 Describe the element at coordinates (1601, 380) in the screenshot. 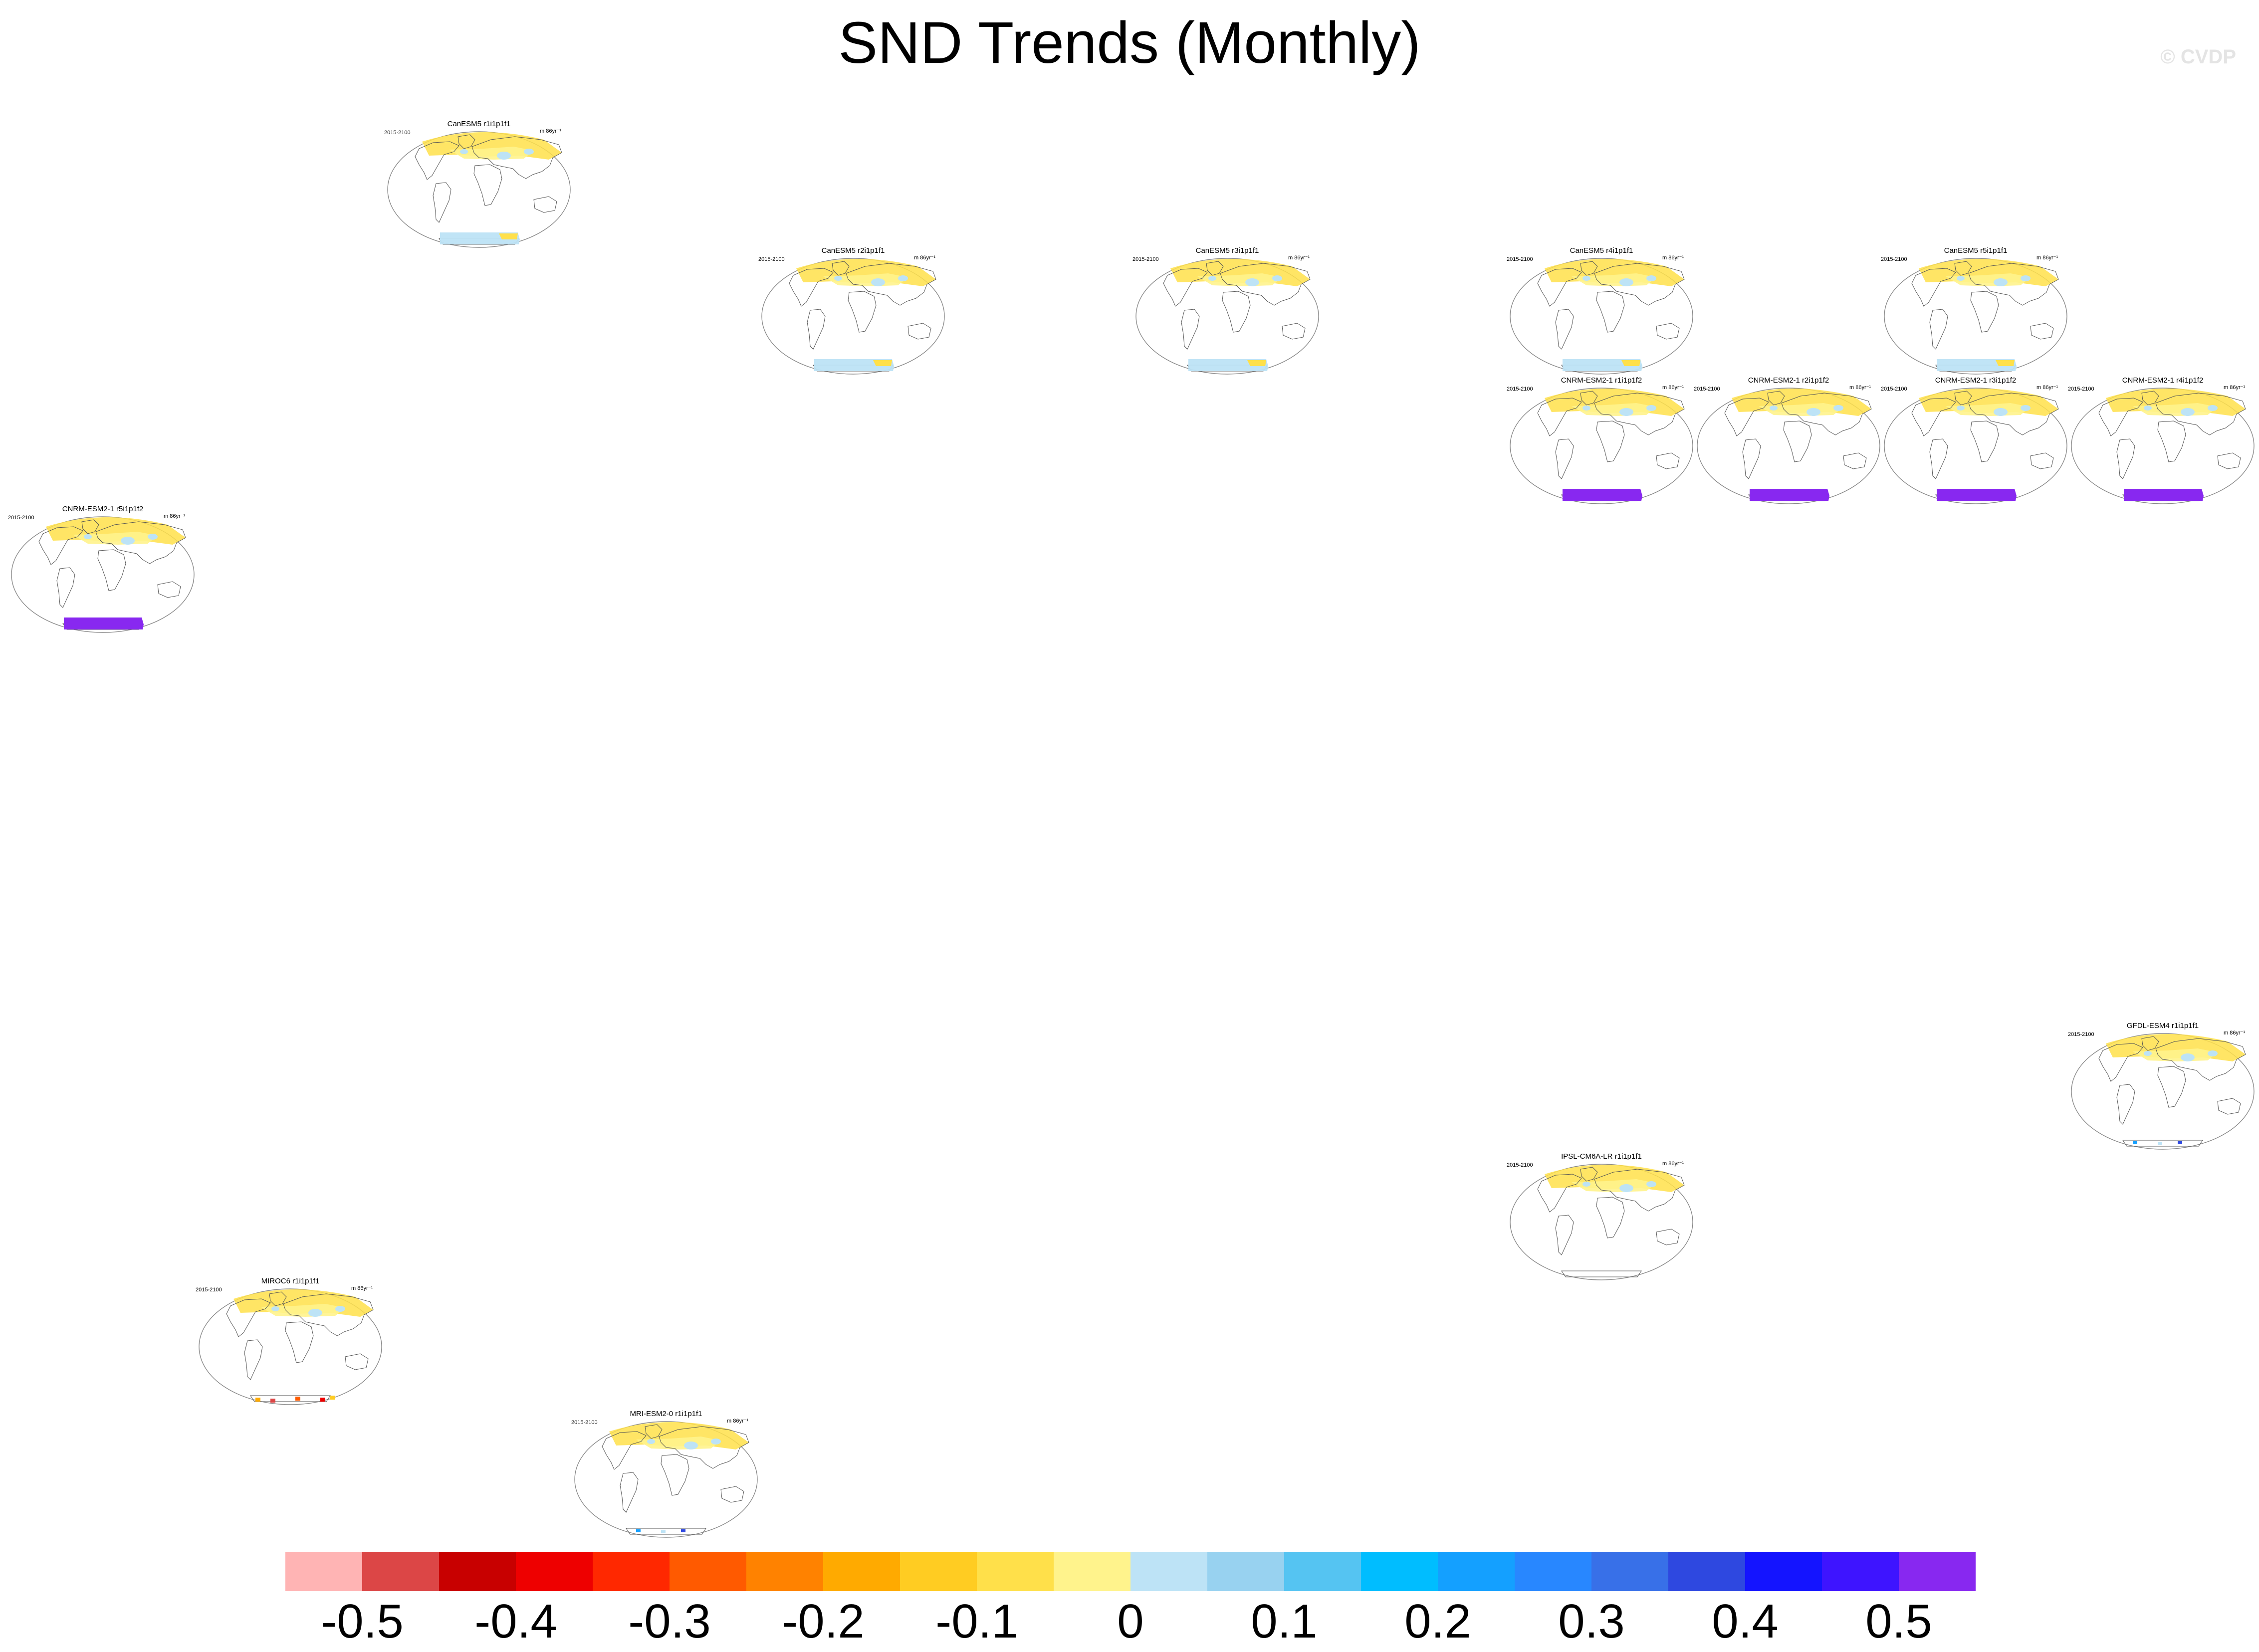

I see `panel-title: CNRM-ESM2-1 r1i1p1f2` at that location.